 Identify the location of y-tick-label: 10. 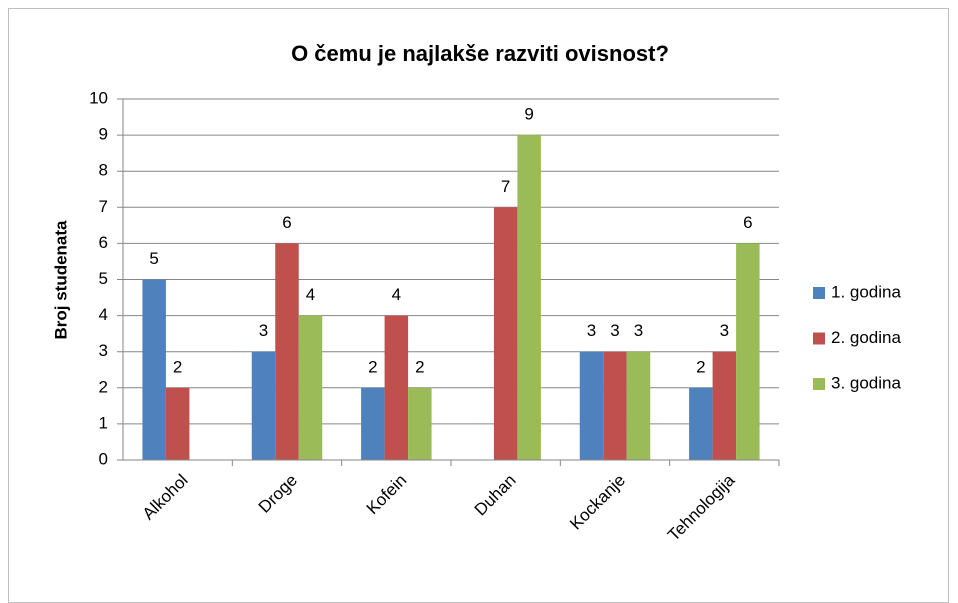
(98, 97).